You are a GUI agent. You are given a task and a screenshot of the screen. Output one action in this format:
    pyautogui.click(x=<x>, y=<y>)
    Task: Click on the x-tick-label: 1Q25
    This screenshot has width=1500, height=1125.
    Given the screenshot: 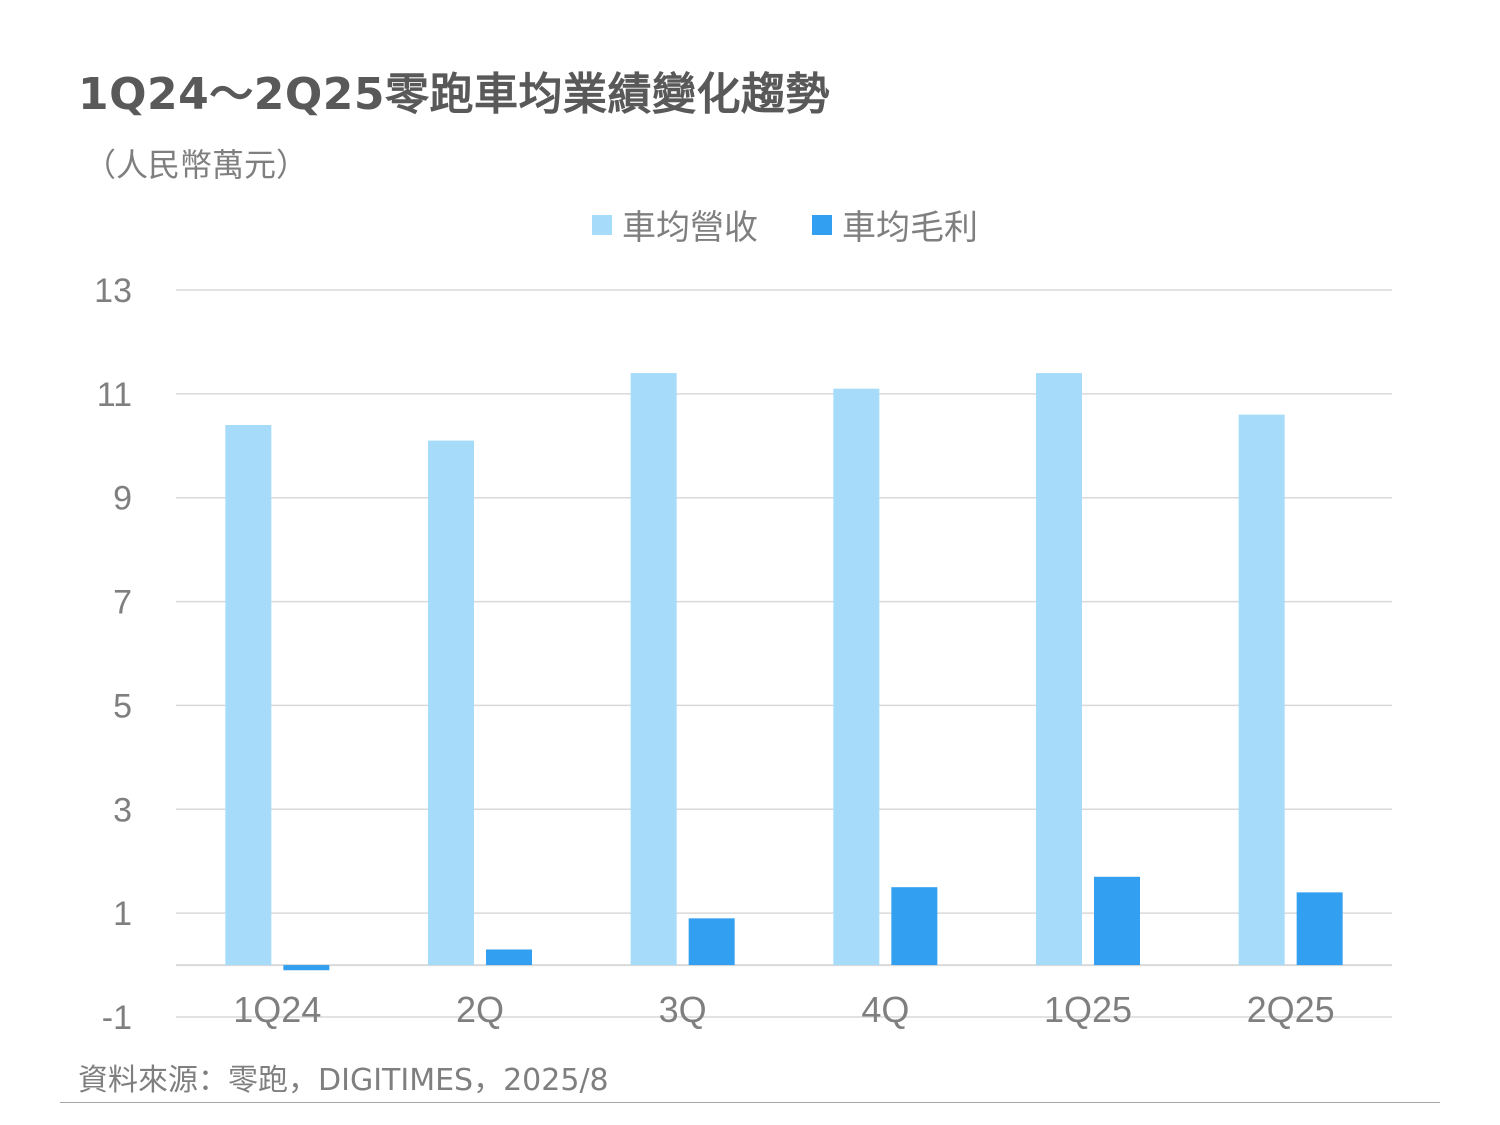 What is the action you would take?
    pyautogui.click(x=1088, y=1009)
    